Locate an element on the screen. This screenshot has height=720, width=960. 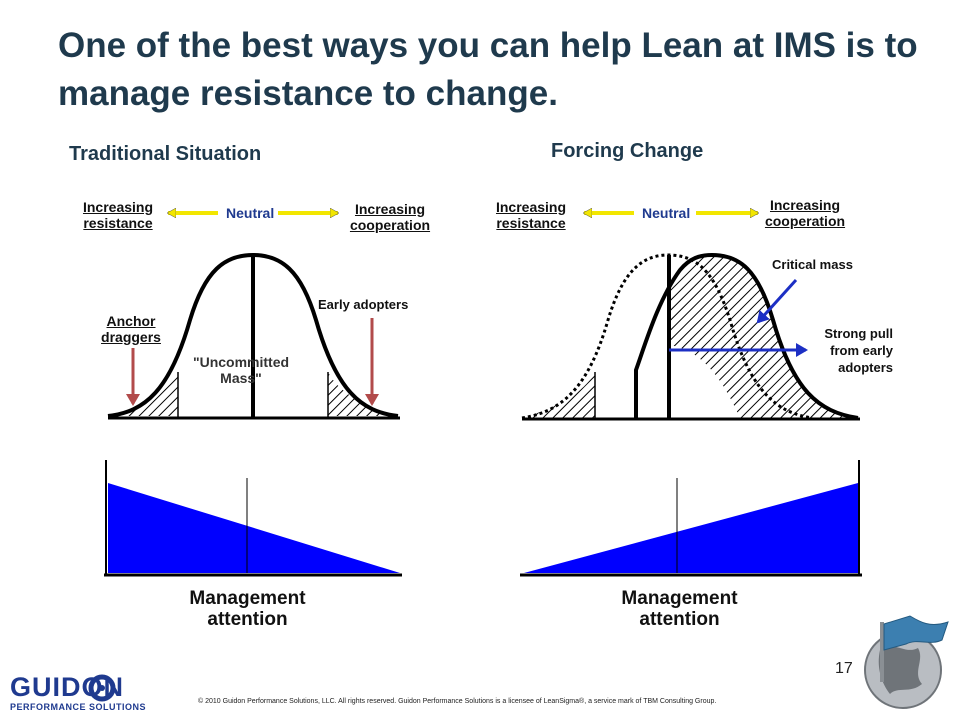
strong-pull-label: Strong pull from early adopters is located at coordinates (858, 350).